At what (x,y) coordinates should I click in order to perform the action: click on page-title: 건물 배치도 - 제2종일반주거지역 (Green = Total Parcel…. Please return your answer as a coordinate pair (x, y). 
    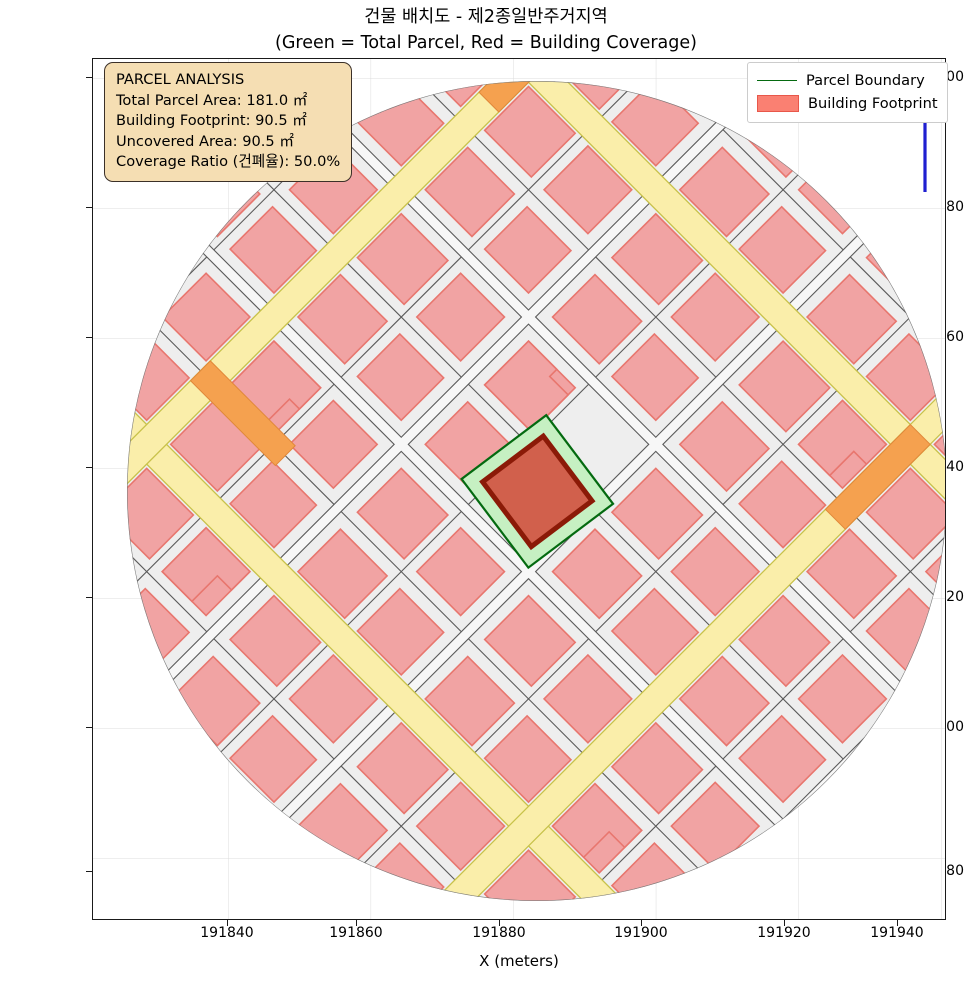
    Looking at the image, I should click on (486, 30).